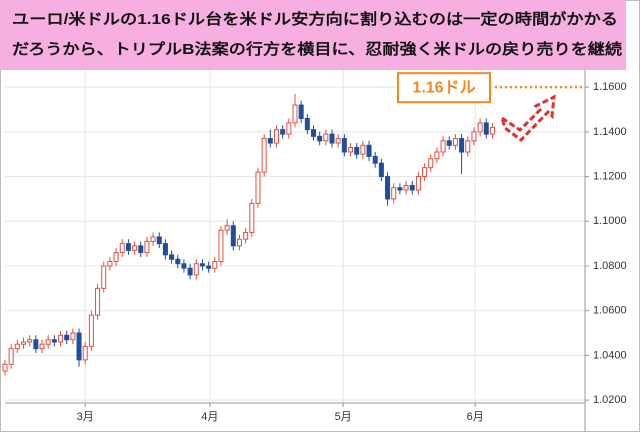 The width and height of the screenshot is (640, 432). Describe the element at coordinates (610, 311) in the screenshot. I see `y-tick-label: 1.0600` at that location.